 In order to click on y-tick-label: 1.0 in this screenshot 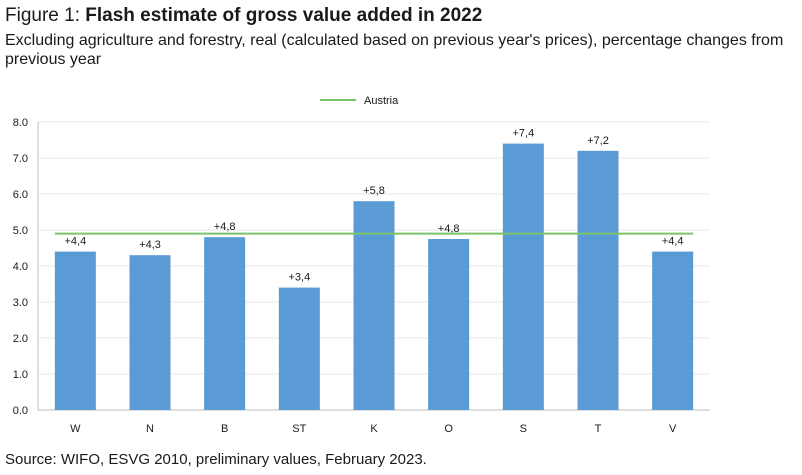, I will do `click(20, 375)`.